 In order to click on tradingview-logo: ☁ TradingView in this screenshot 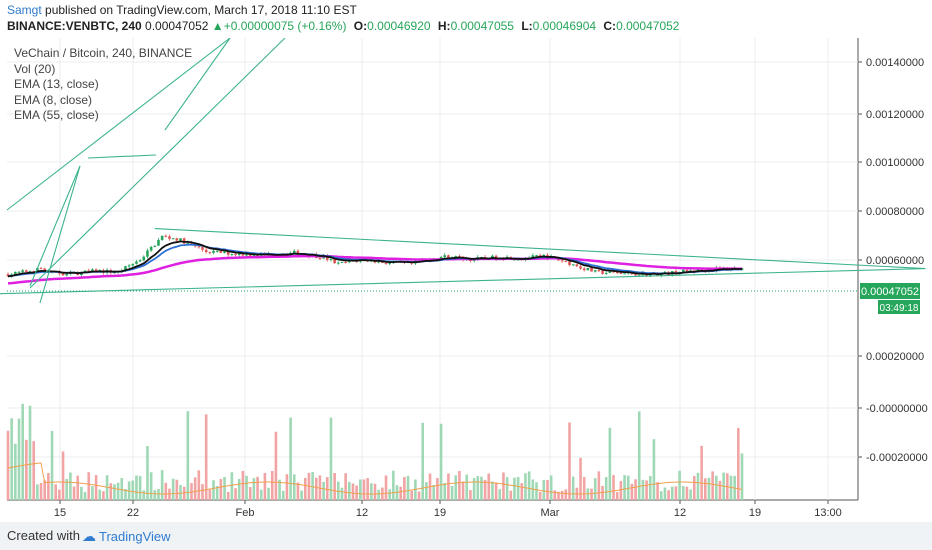, I will do `click(126, 536)`.